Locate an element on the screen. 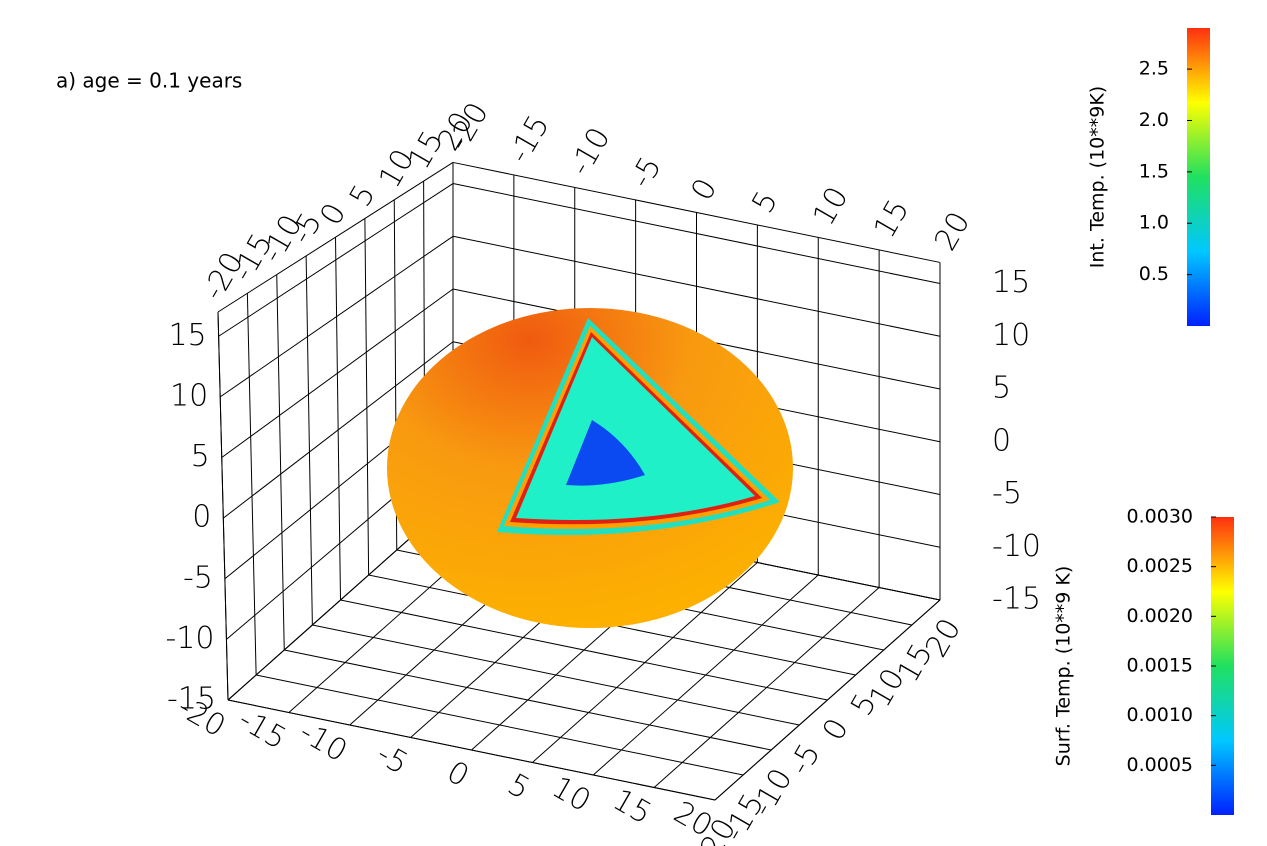 Image resolution: width=1267 pixels, height=846 pixels. colorbar-tick-label: 1.5 is located at coordinates (1154, 171).